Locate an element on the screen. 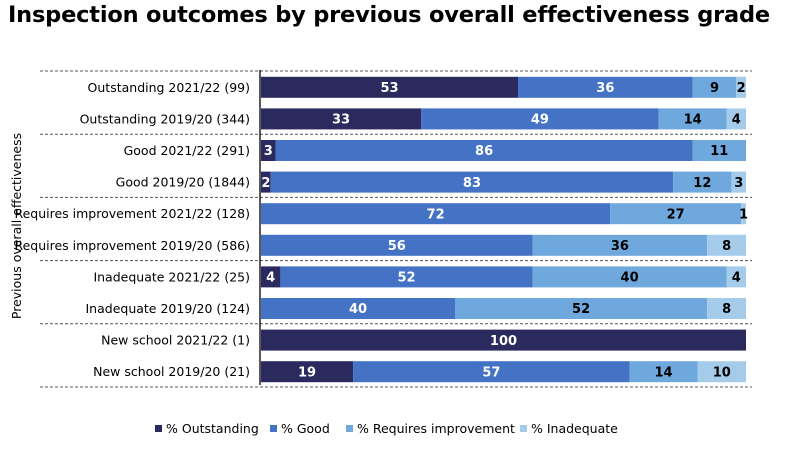 This screenshot has height=454, width=792. bar-value-label: 11 is located at coordinates (719, 151).